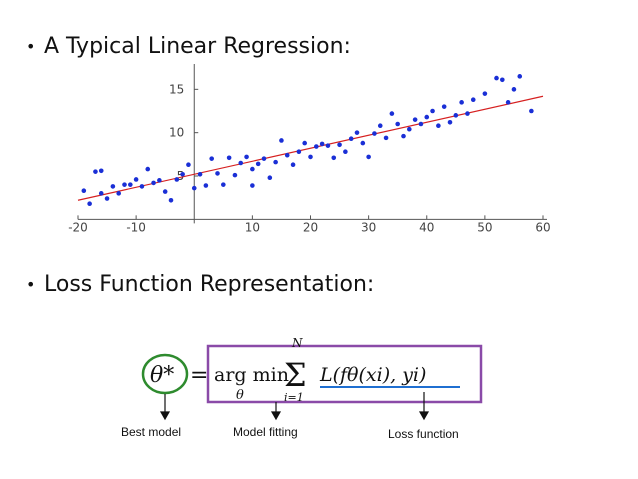  I want to click on caption-model-fitting: Model fitting, so click(265, 432).